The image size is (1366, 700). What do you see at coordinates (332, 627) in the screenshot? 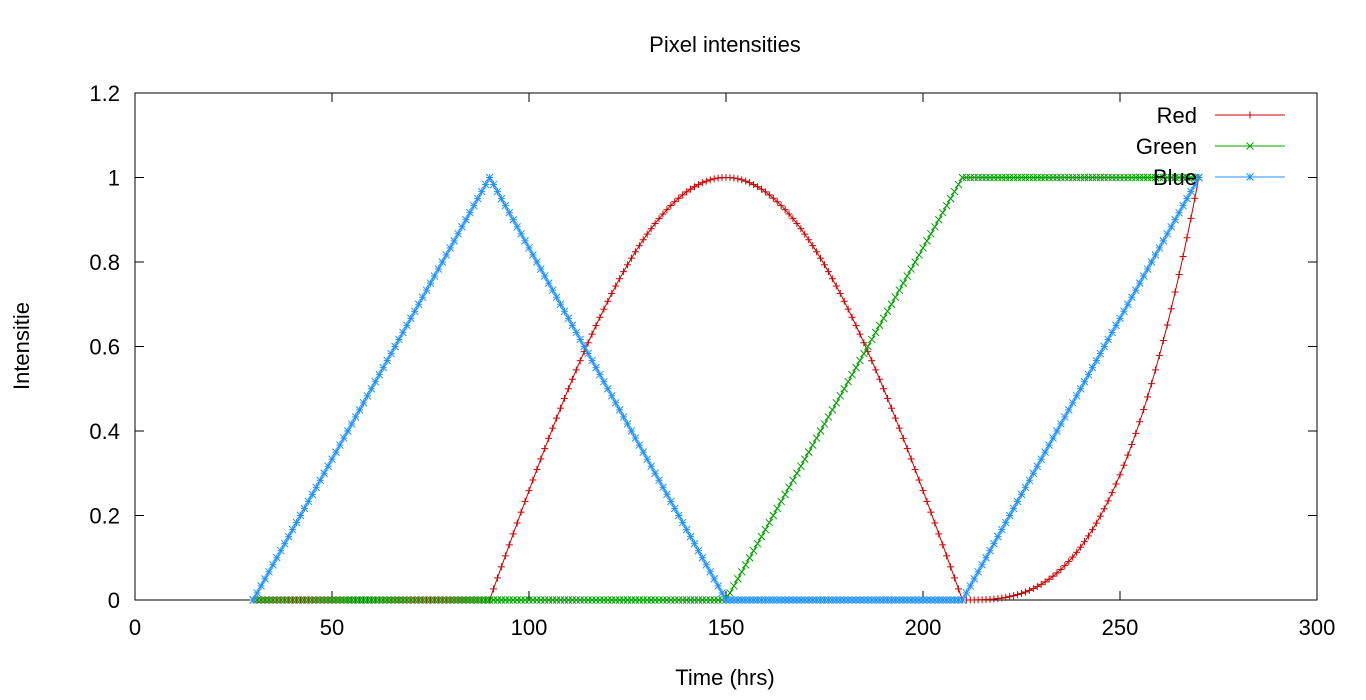
I see `x-tick-label: 50` at bounding box center [332, 627].